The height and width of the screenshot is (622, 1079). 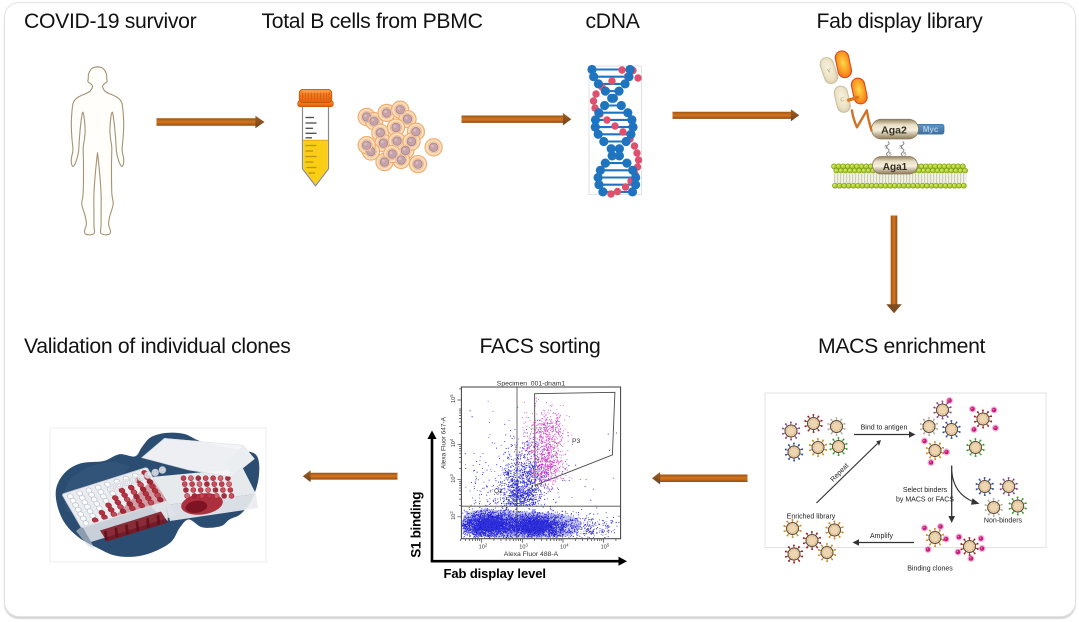 What do you see at coordinates (925, 490) in the screenshot?
I see `svg-text: Select binders` at bounding box center [925, 490].